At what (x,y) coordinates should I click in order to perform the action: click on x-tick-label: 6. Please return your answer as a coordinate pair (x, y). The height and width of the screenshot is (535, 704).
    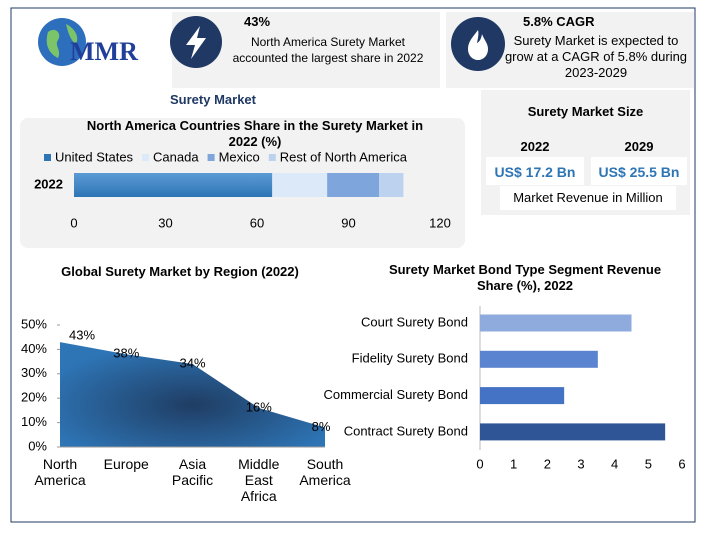
    Looking at the image, I should click on (681, 463).